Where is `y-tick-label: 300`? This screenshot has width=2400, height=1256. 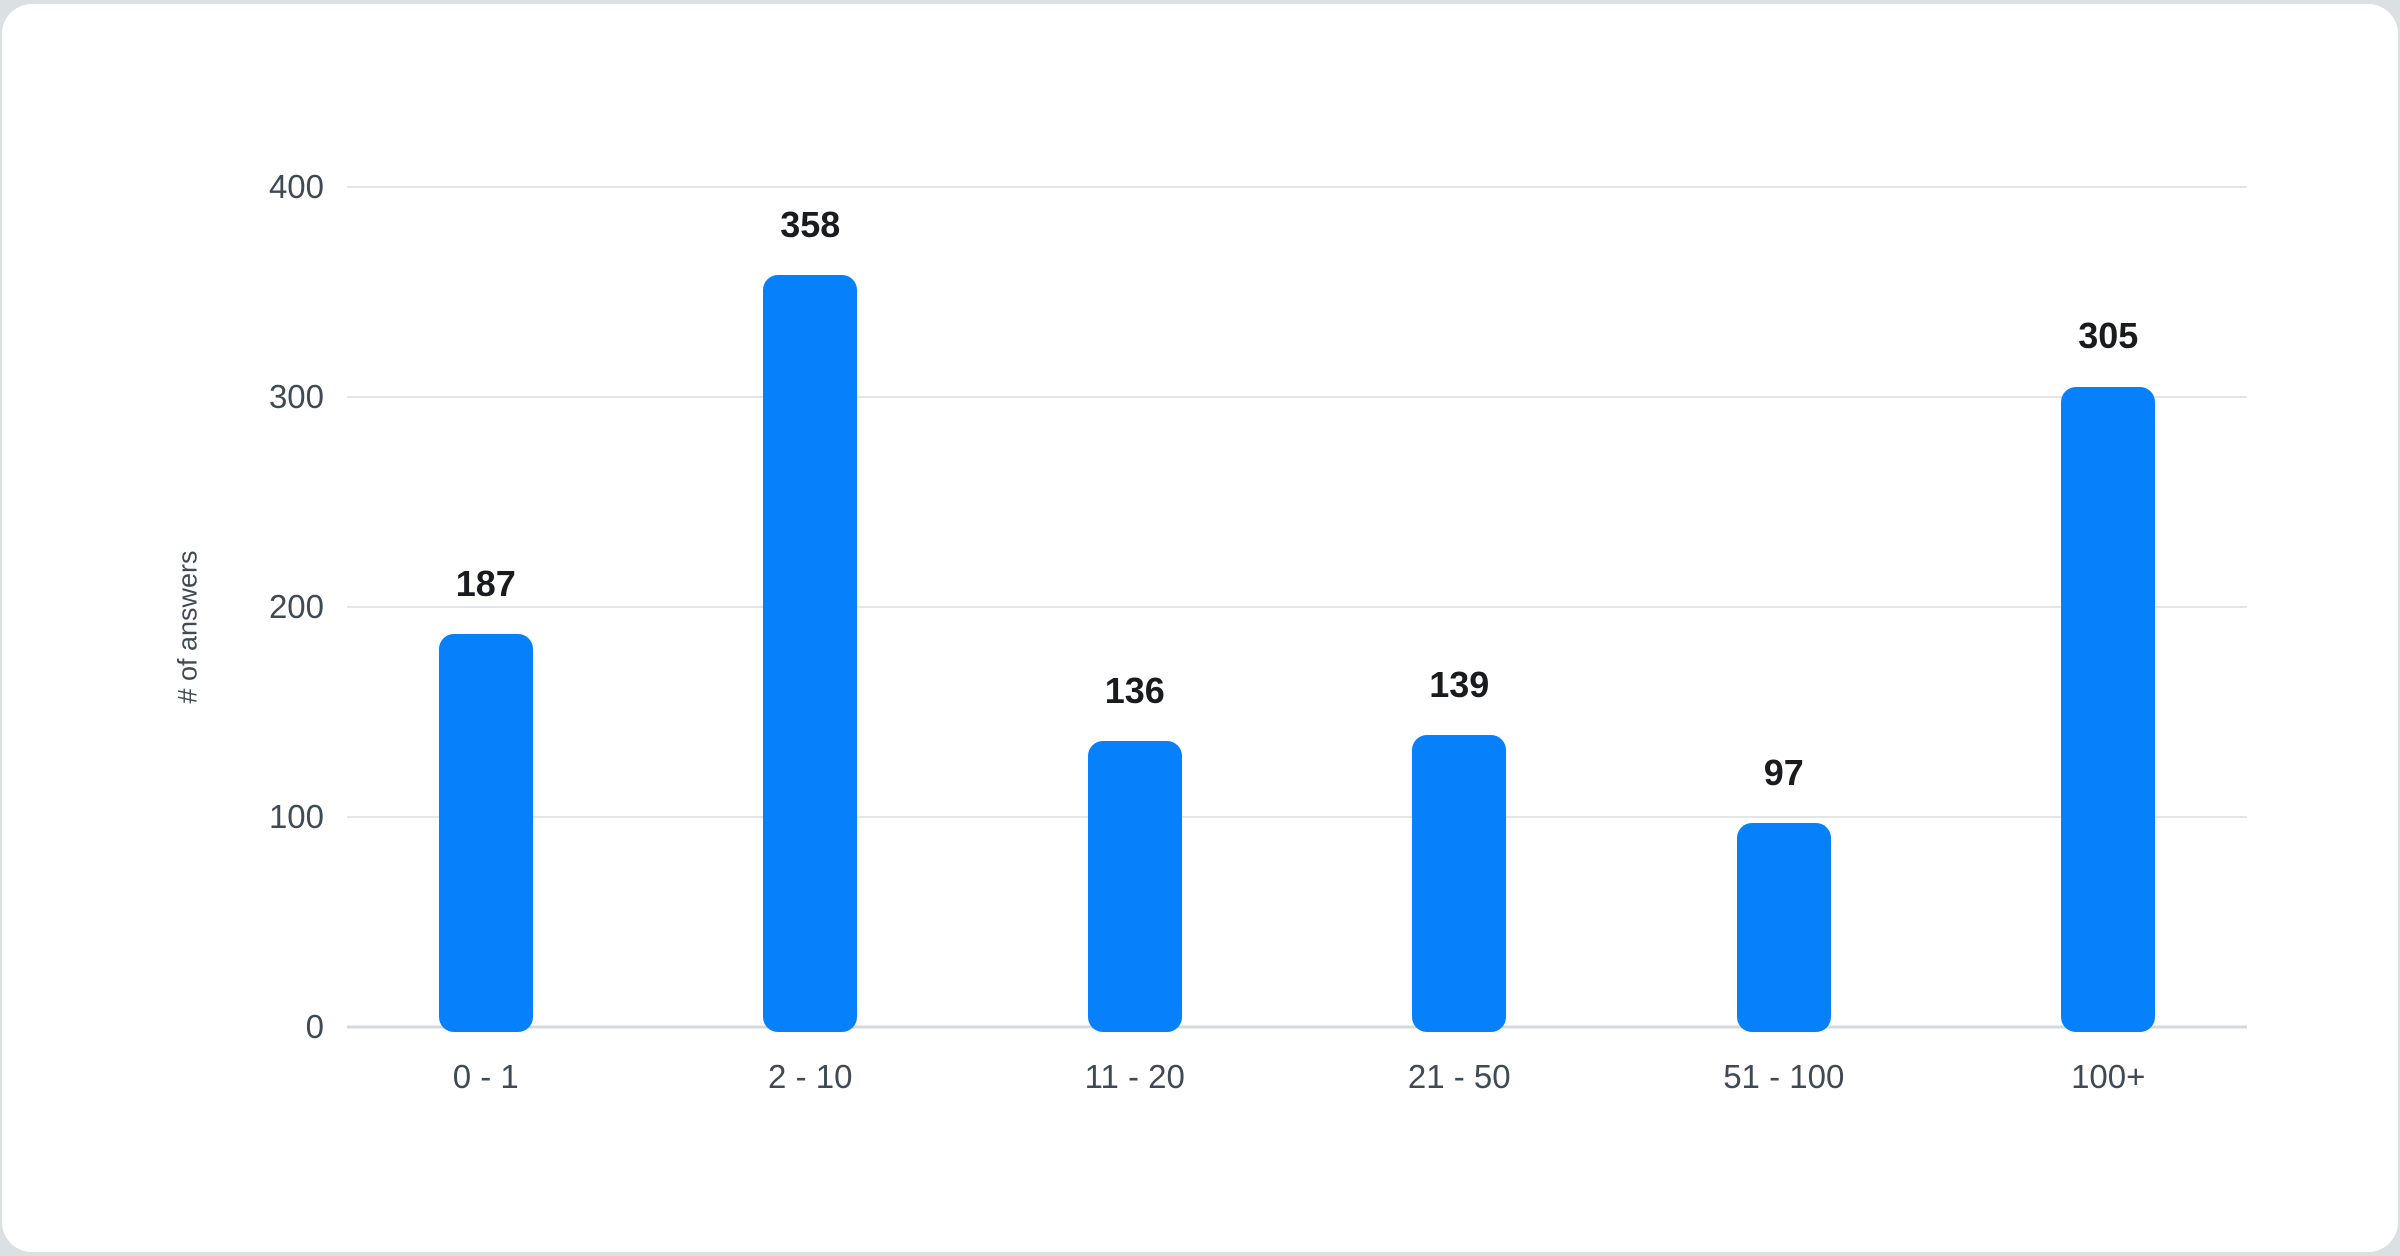 y-tick-label: 300 is located at coordinates (296, 396).